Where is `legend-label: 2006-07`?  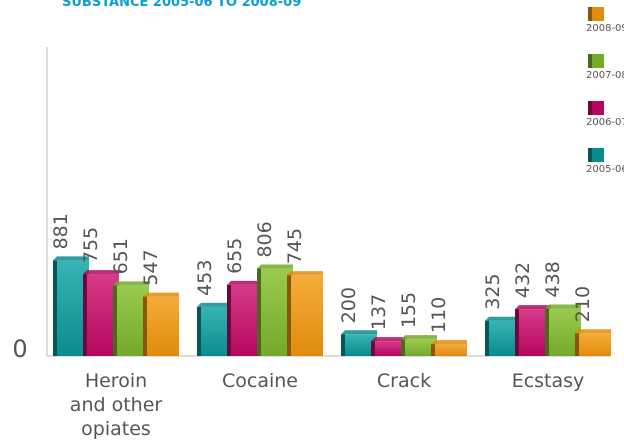
legend-label: 2006-07 is located at coordinates (605, 122).